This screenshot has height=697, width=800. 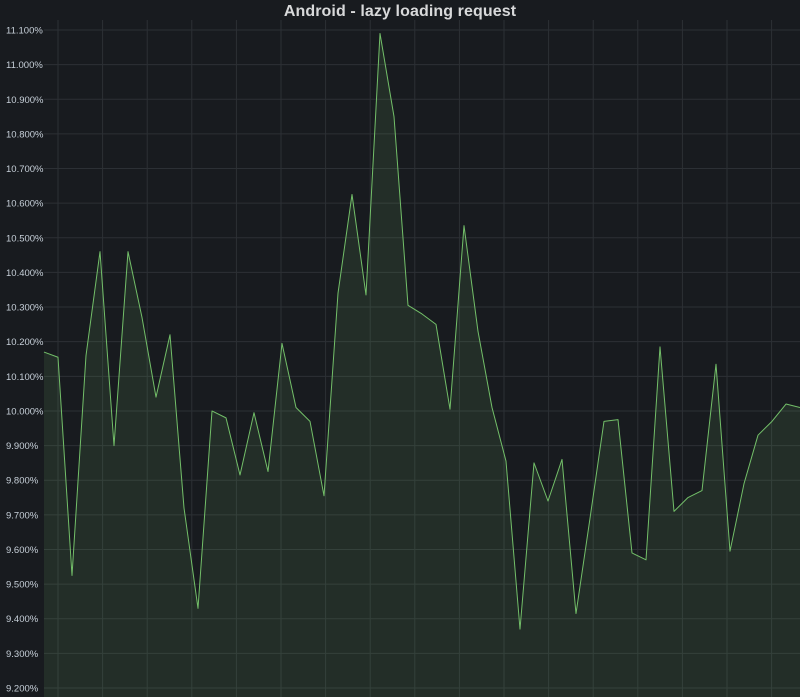 I want to click on y-tick-label: 9.500%, so click(x=22, y=585).